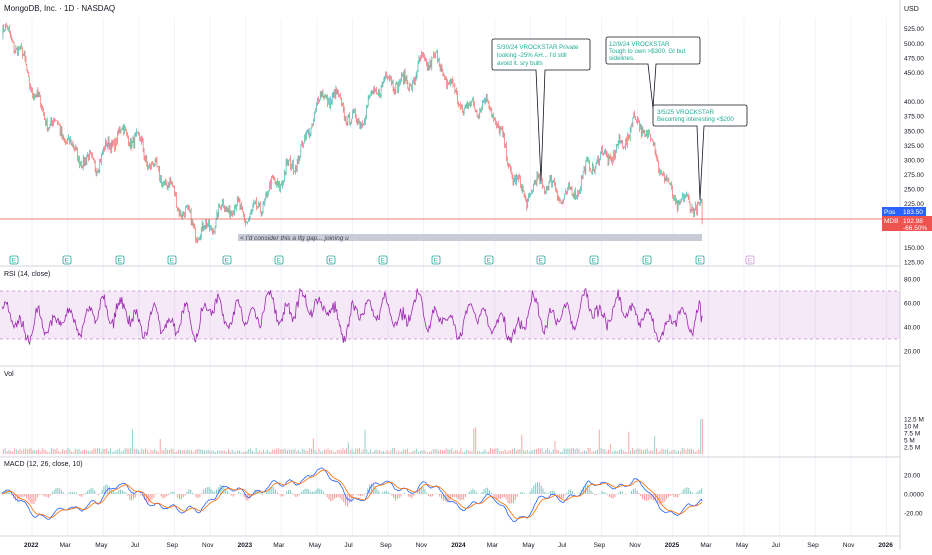 The image size is (932, 555). What do you see at coordinates (135, 545) in the screenshot?
I see `time-tick-label: Jul` at bounding box center [135, 545].